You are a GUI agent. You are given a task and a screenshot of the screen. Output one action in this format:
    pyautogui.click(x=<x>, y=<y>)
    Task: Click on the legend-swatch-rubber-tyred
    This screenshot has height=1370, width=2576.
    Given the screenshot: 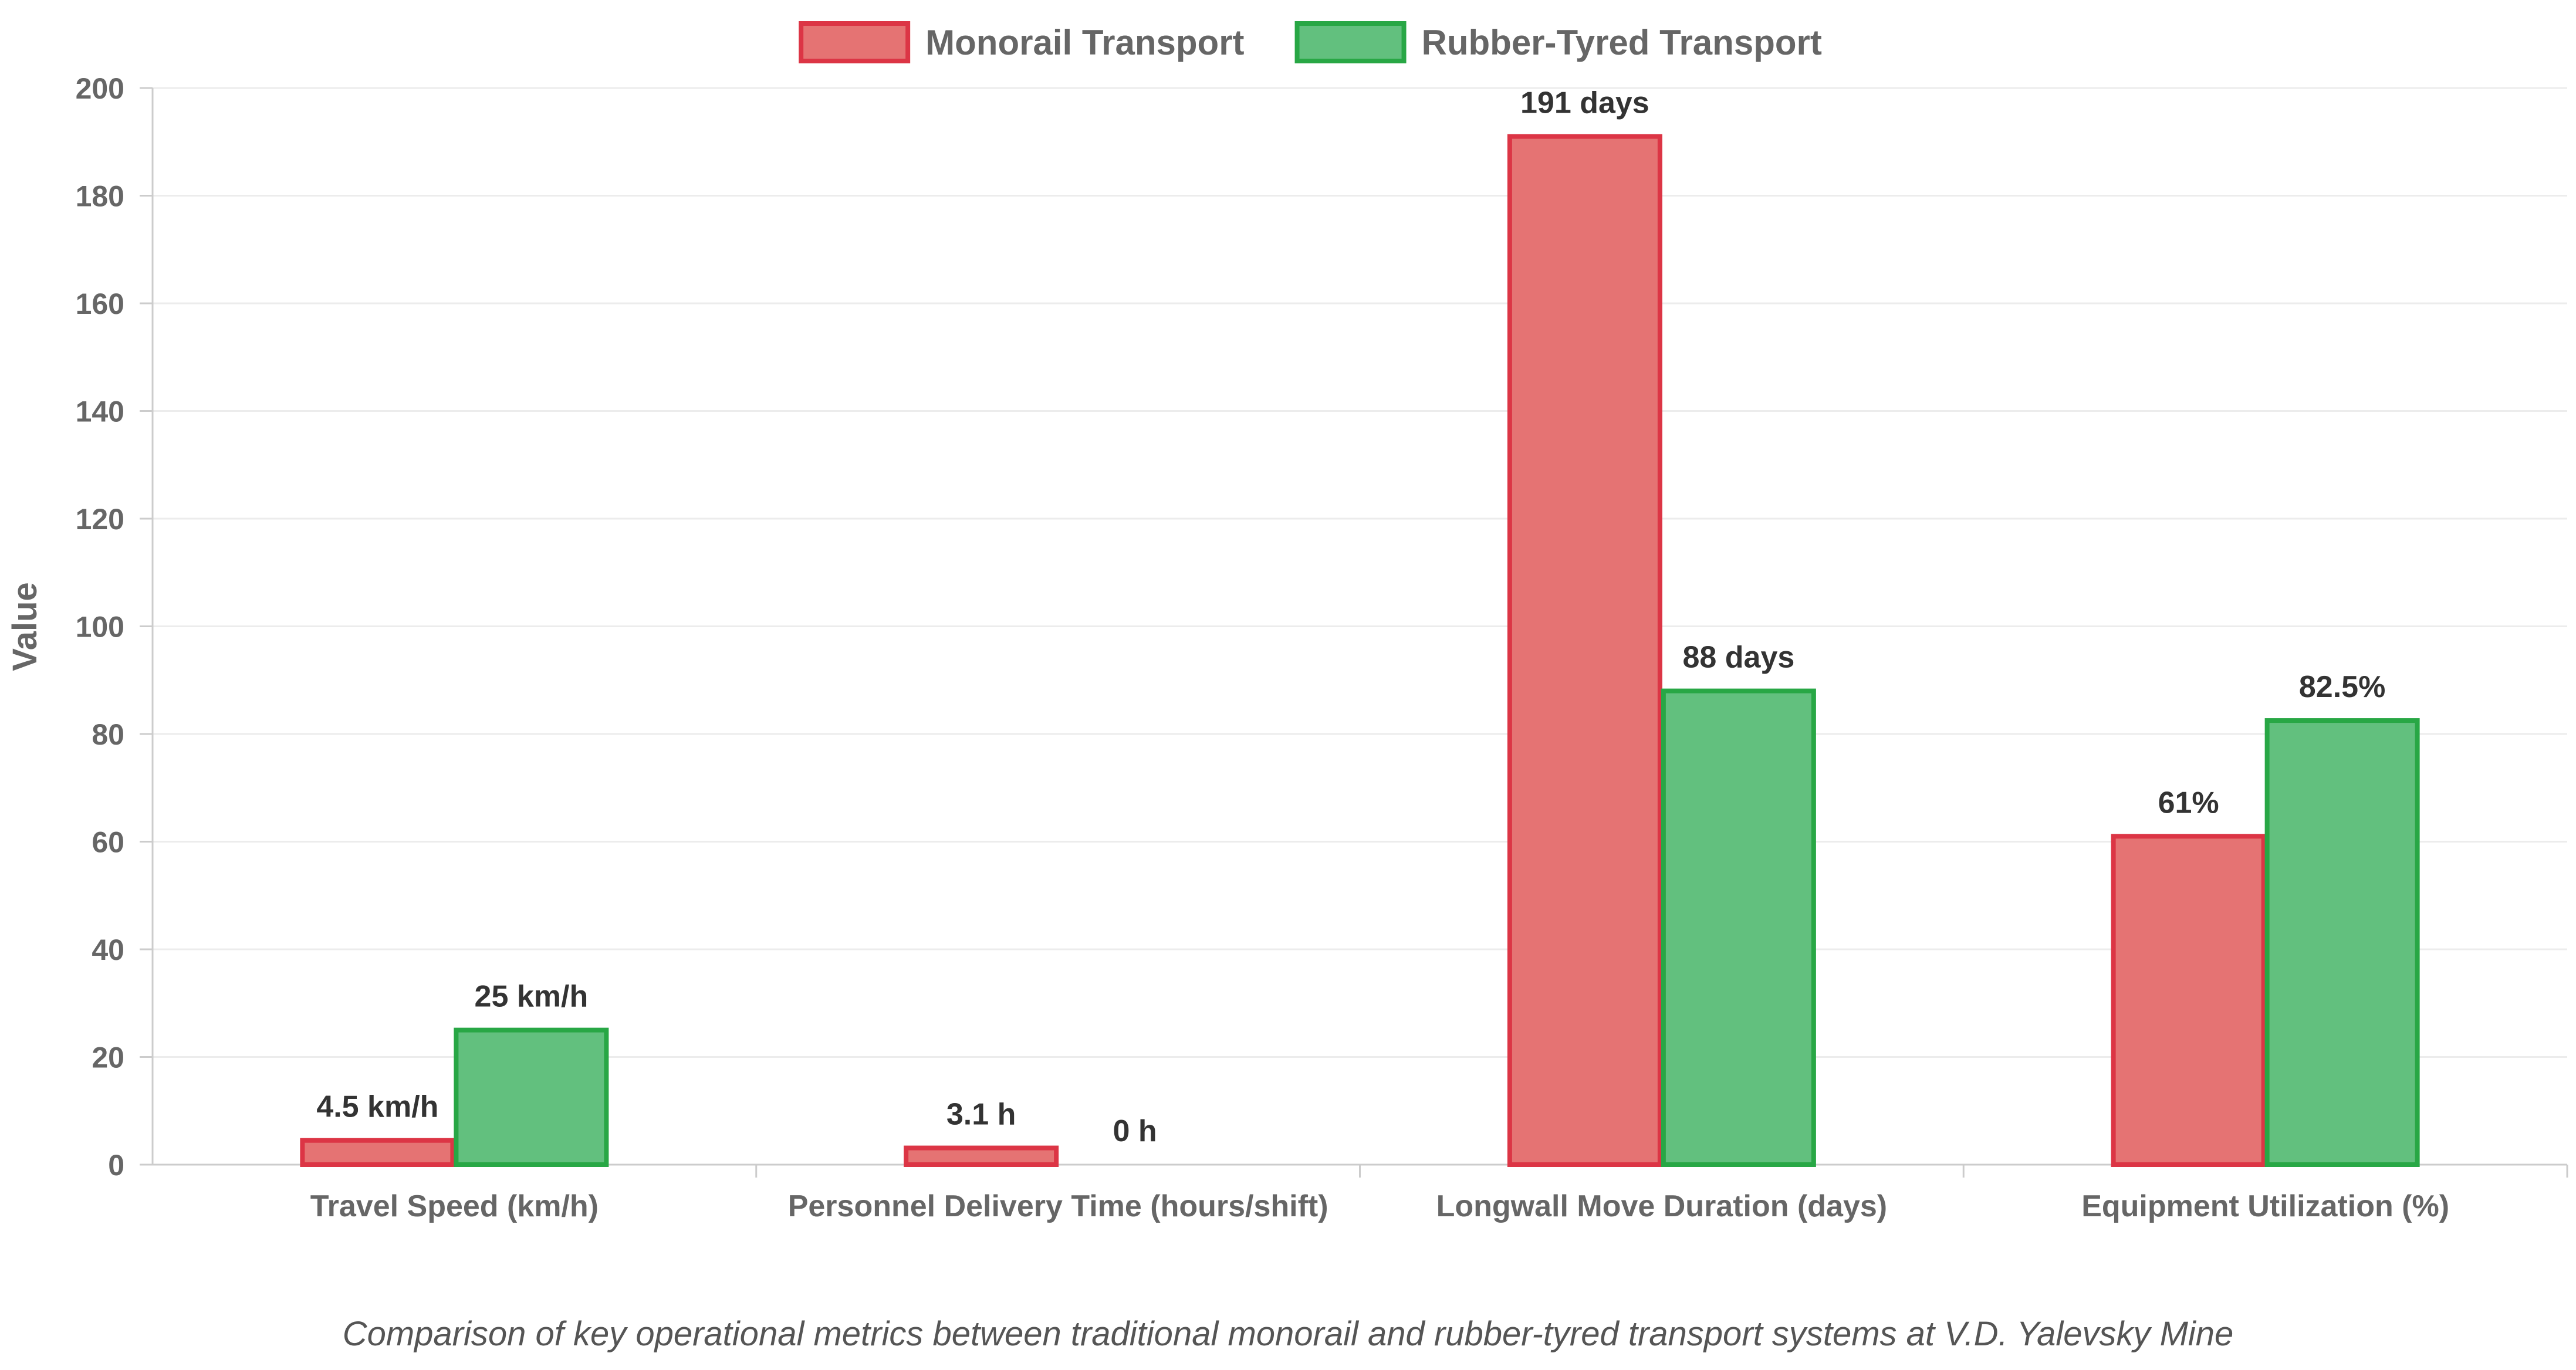 What is the action you would take?
    pyautogui.click(x=1350, y=42)
    